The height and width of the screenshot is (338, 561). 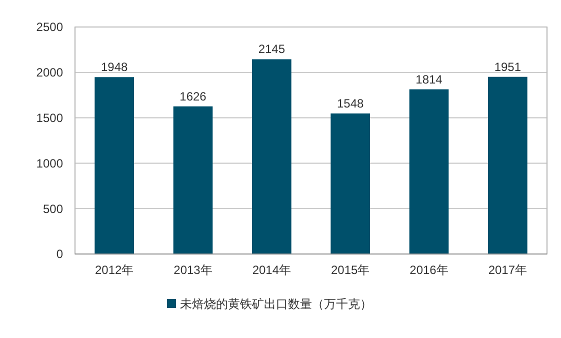 I want to click on data-label: 1951, so click(x=508, y=67).